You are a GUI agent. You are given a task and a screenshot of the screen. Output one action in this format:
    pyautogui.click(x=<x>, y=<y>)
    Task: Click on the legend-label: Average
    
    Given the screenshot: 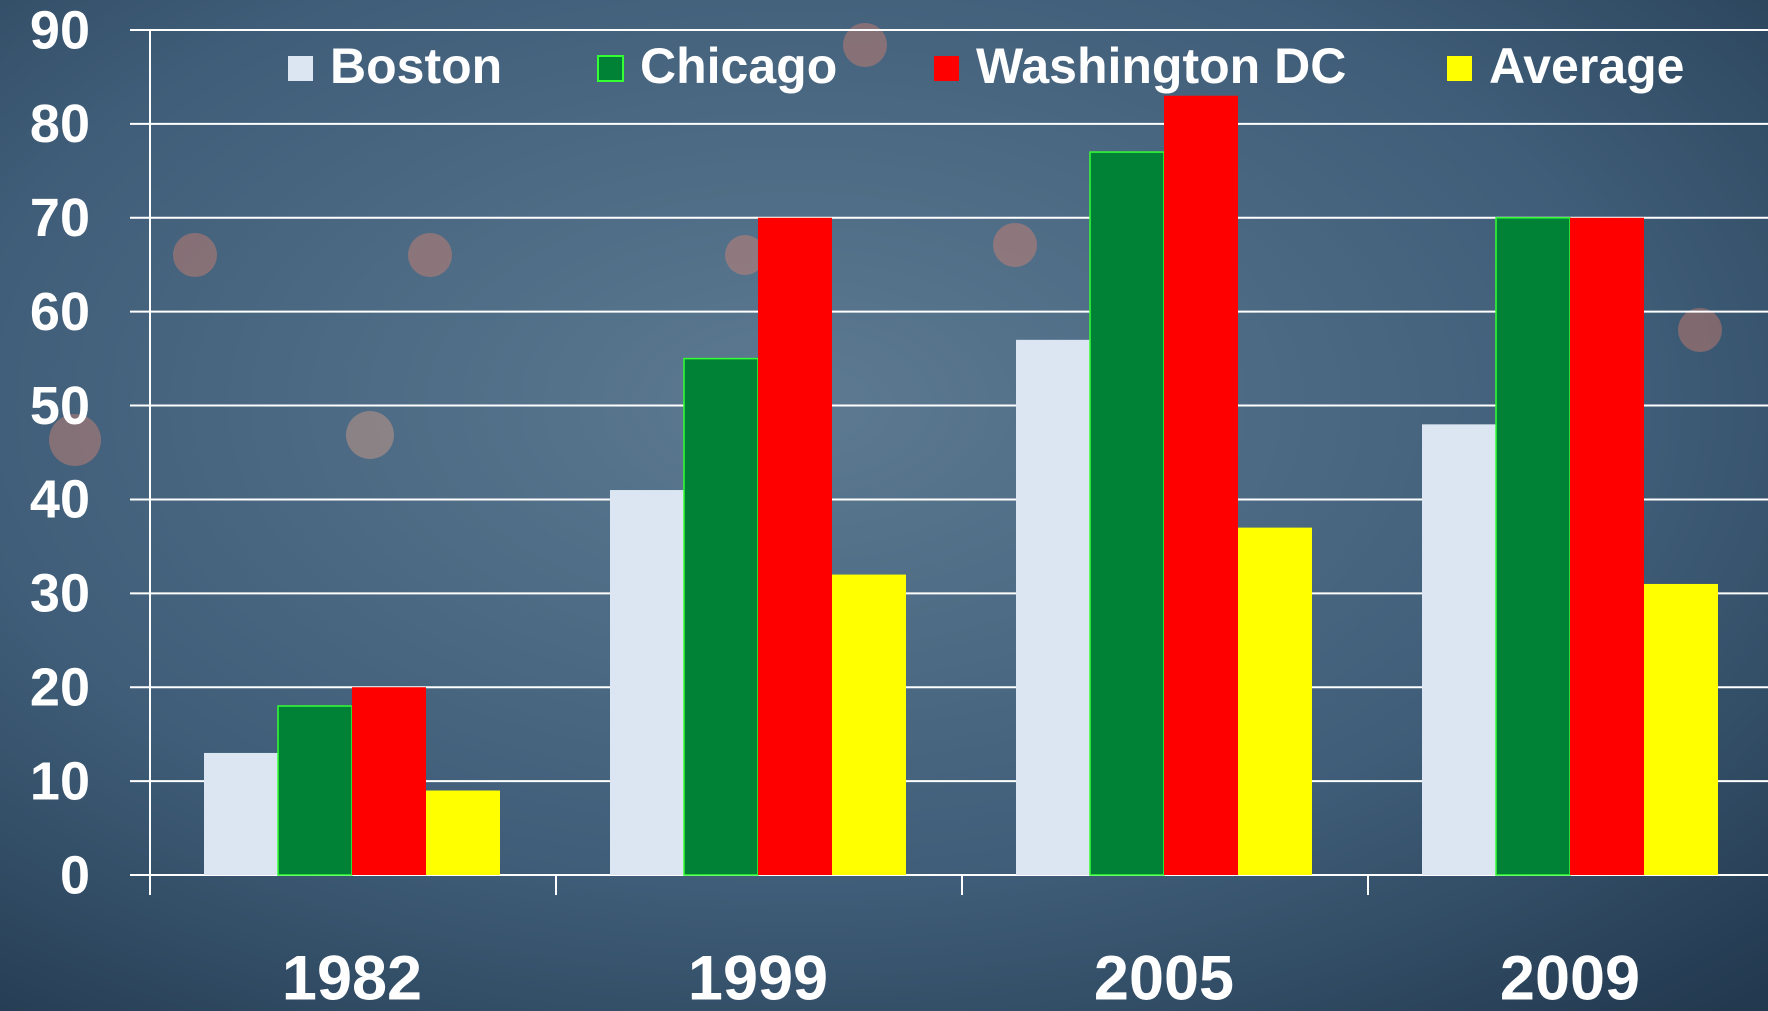 What is the action you would take?
    pyautogui.click(x=1586, y=66)
    